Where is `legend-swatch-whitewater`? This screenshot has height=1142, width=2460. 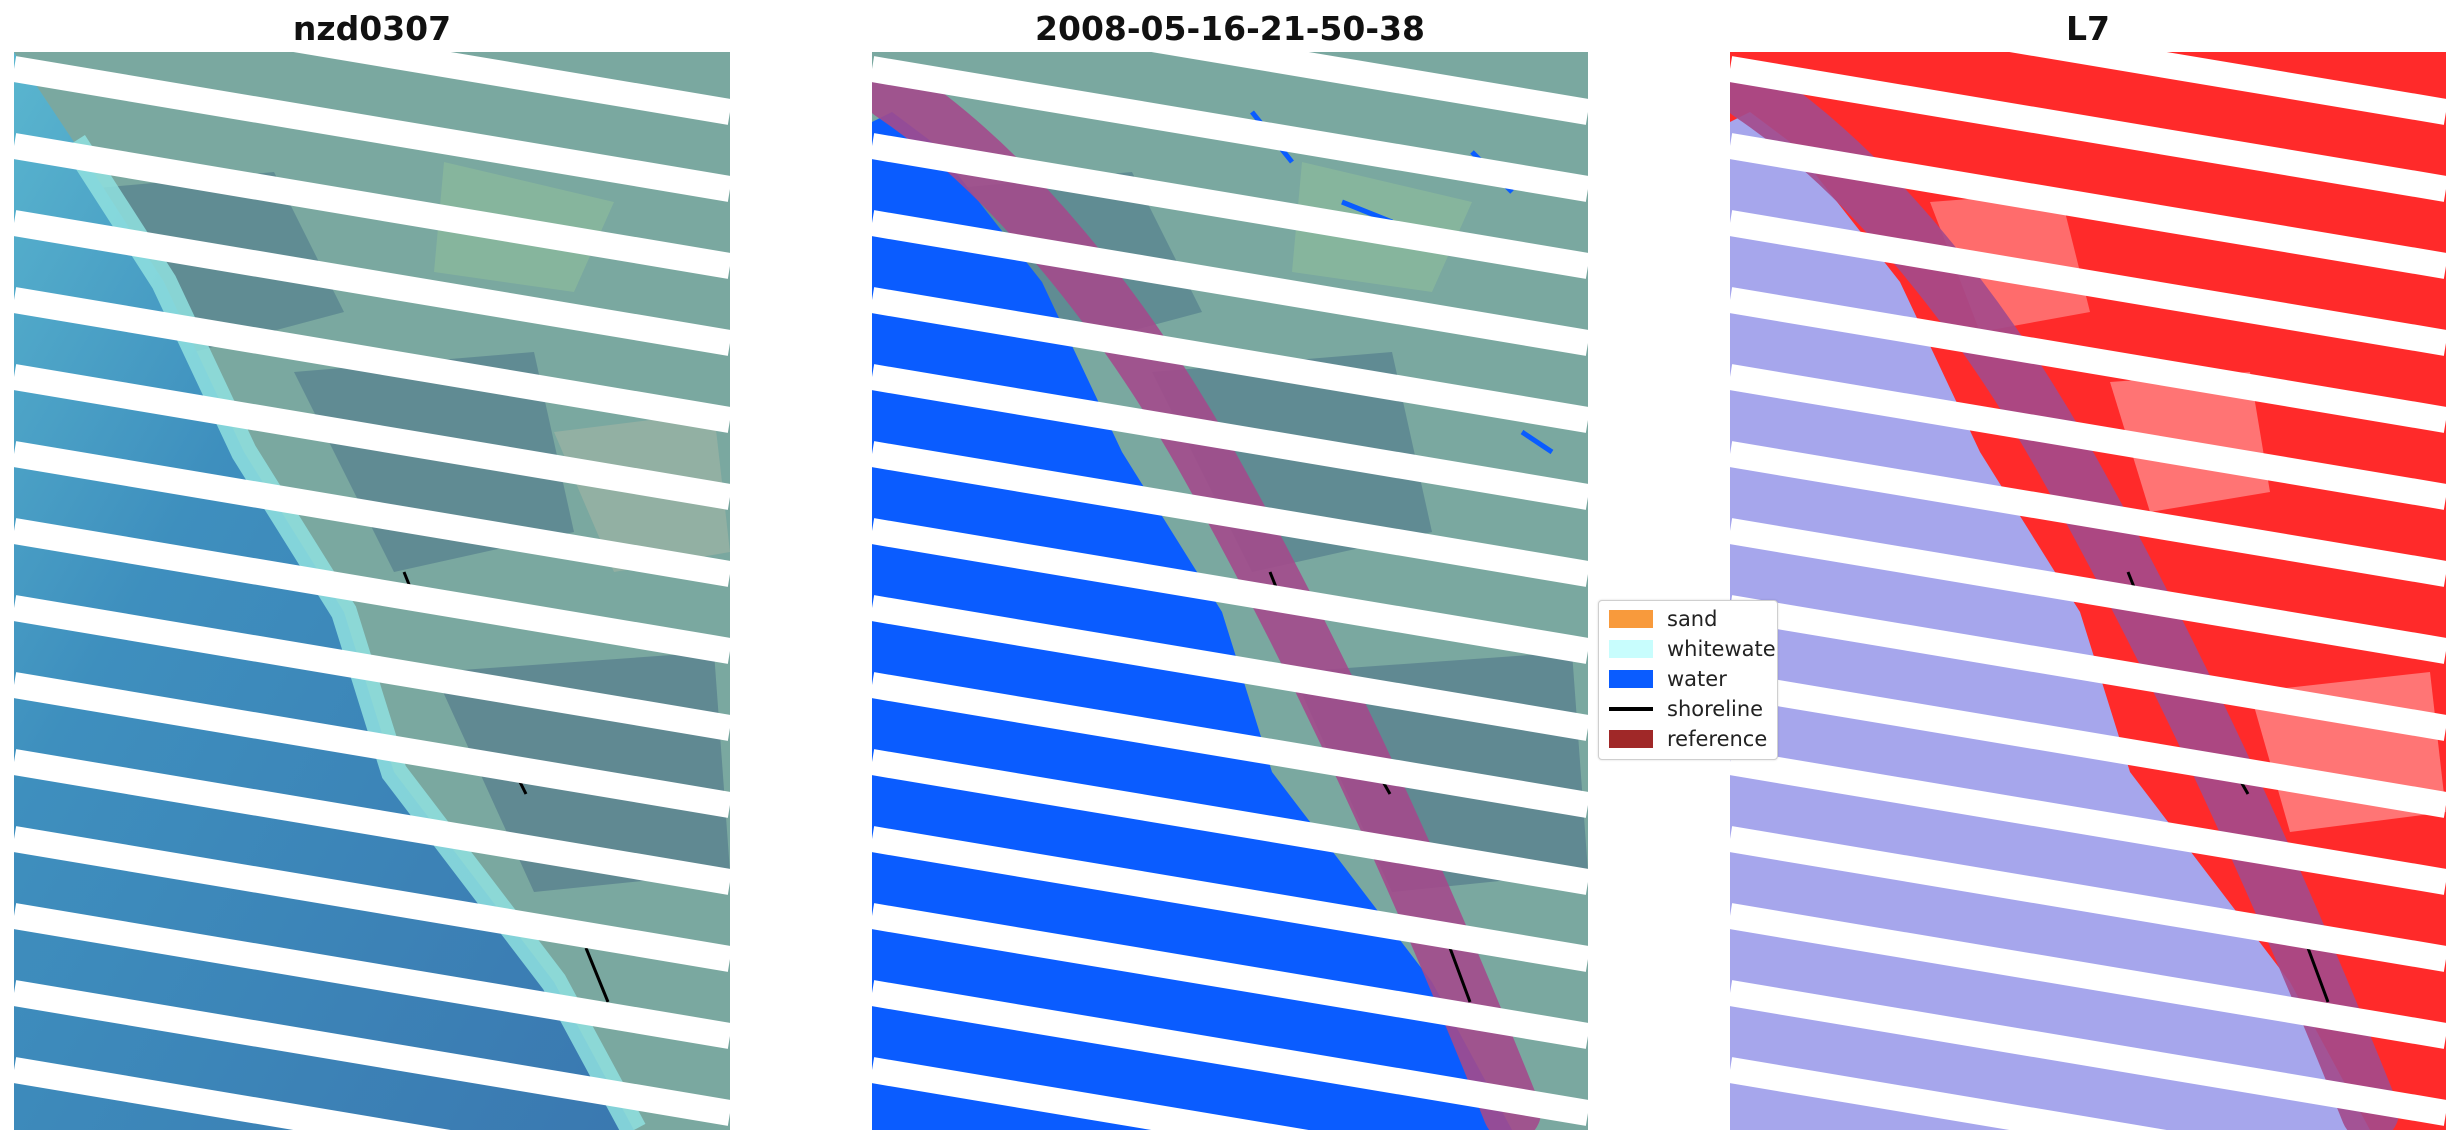
legend-swatch-whitewater is located at coordinates (1631, 649).